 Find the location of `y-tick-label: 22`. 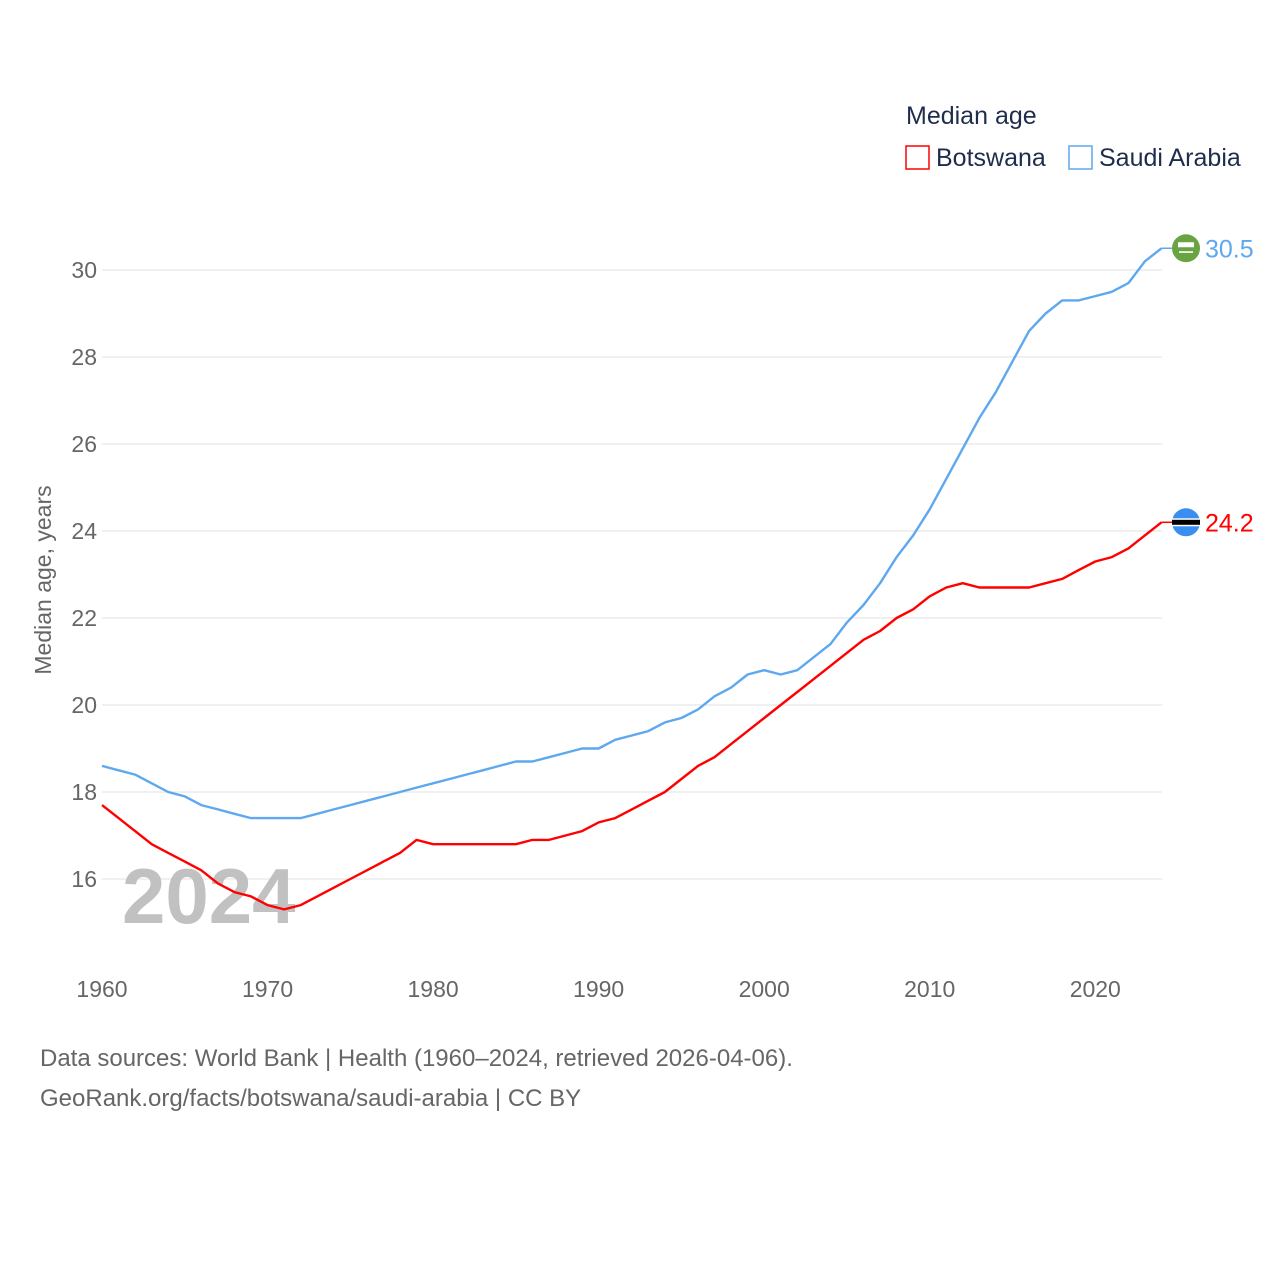

y-tick-label: 22 is located at coordinates (84, 618).